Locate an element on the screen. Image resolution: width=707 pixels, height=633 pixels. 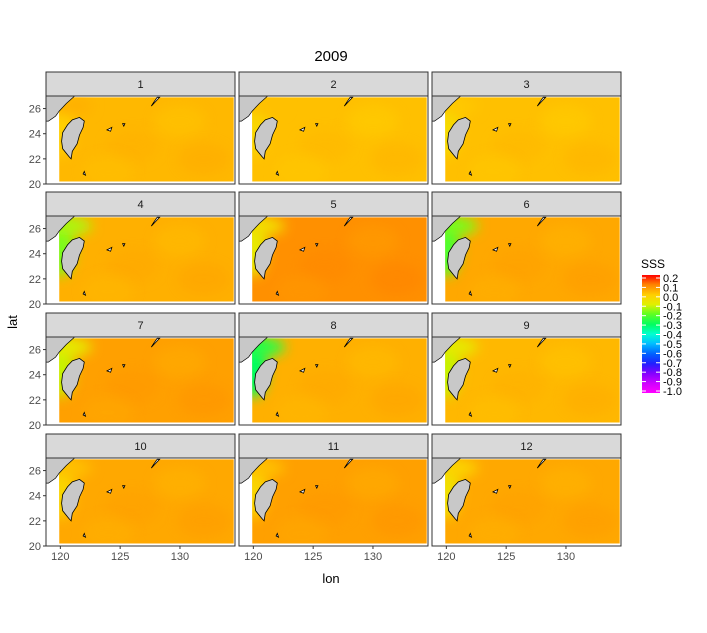
y-axis-label: lat is located at coordinates (12, 322).